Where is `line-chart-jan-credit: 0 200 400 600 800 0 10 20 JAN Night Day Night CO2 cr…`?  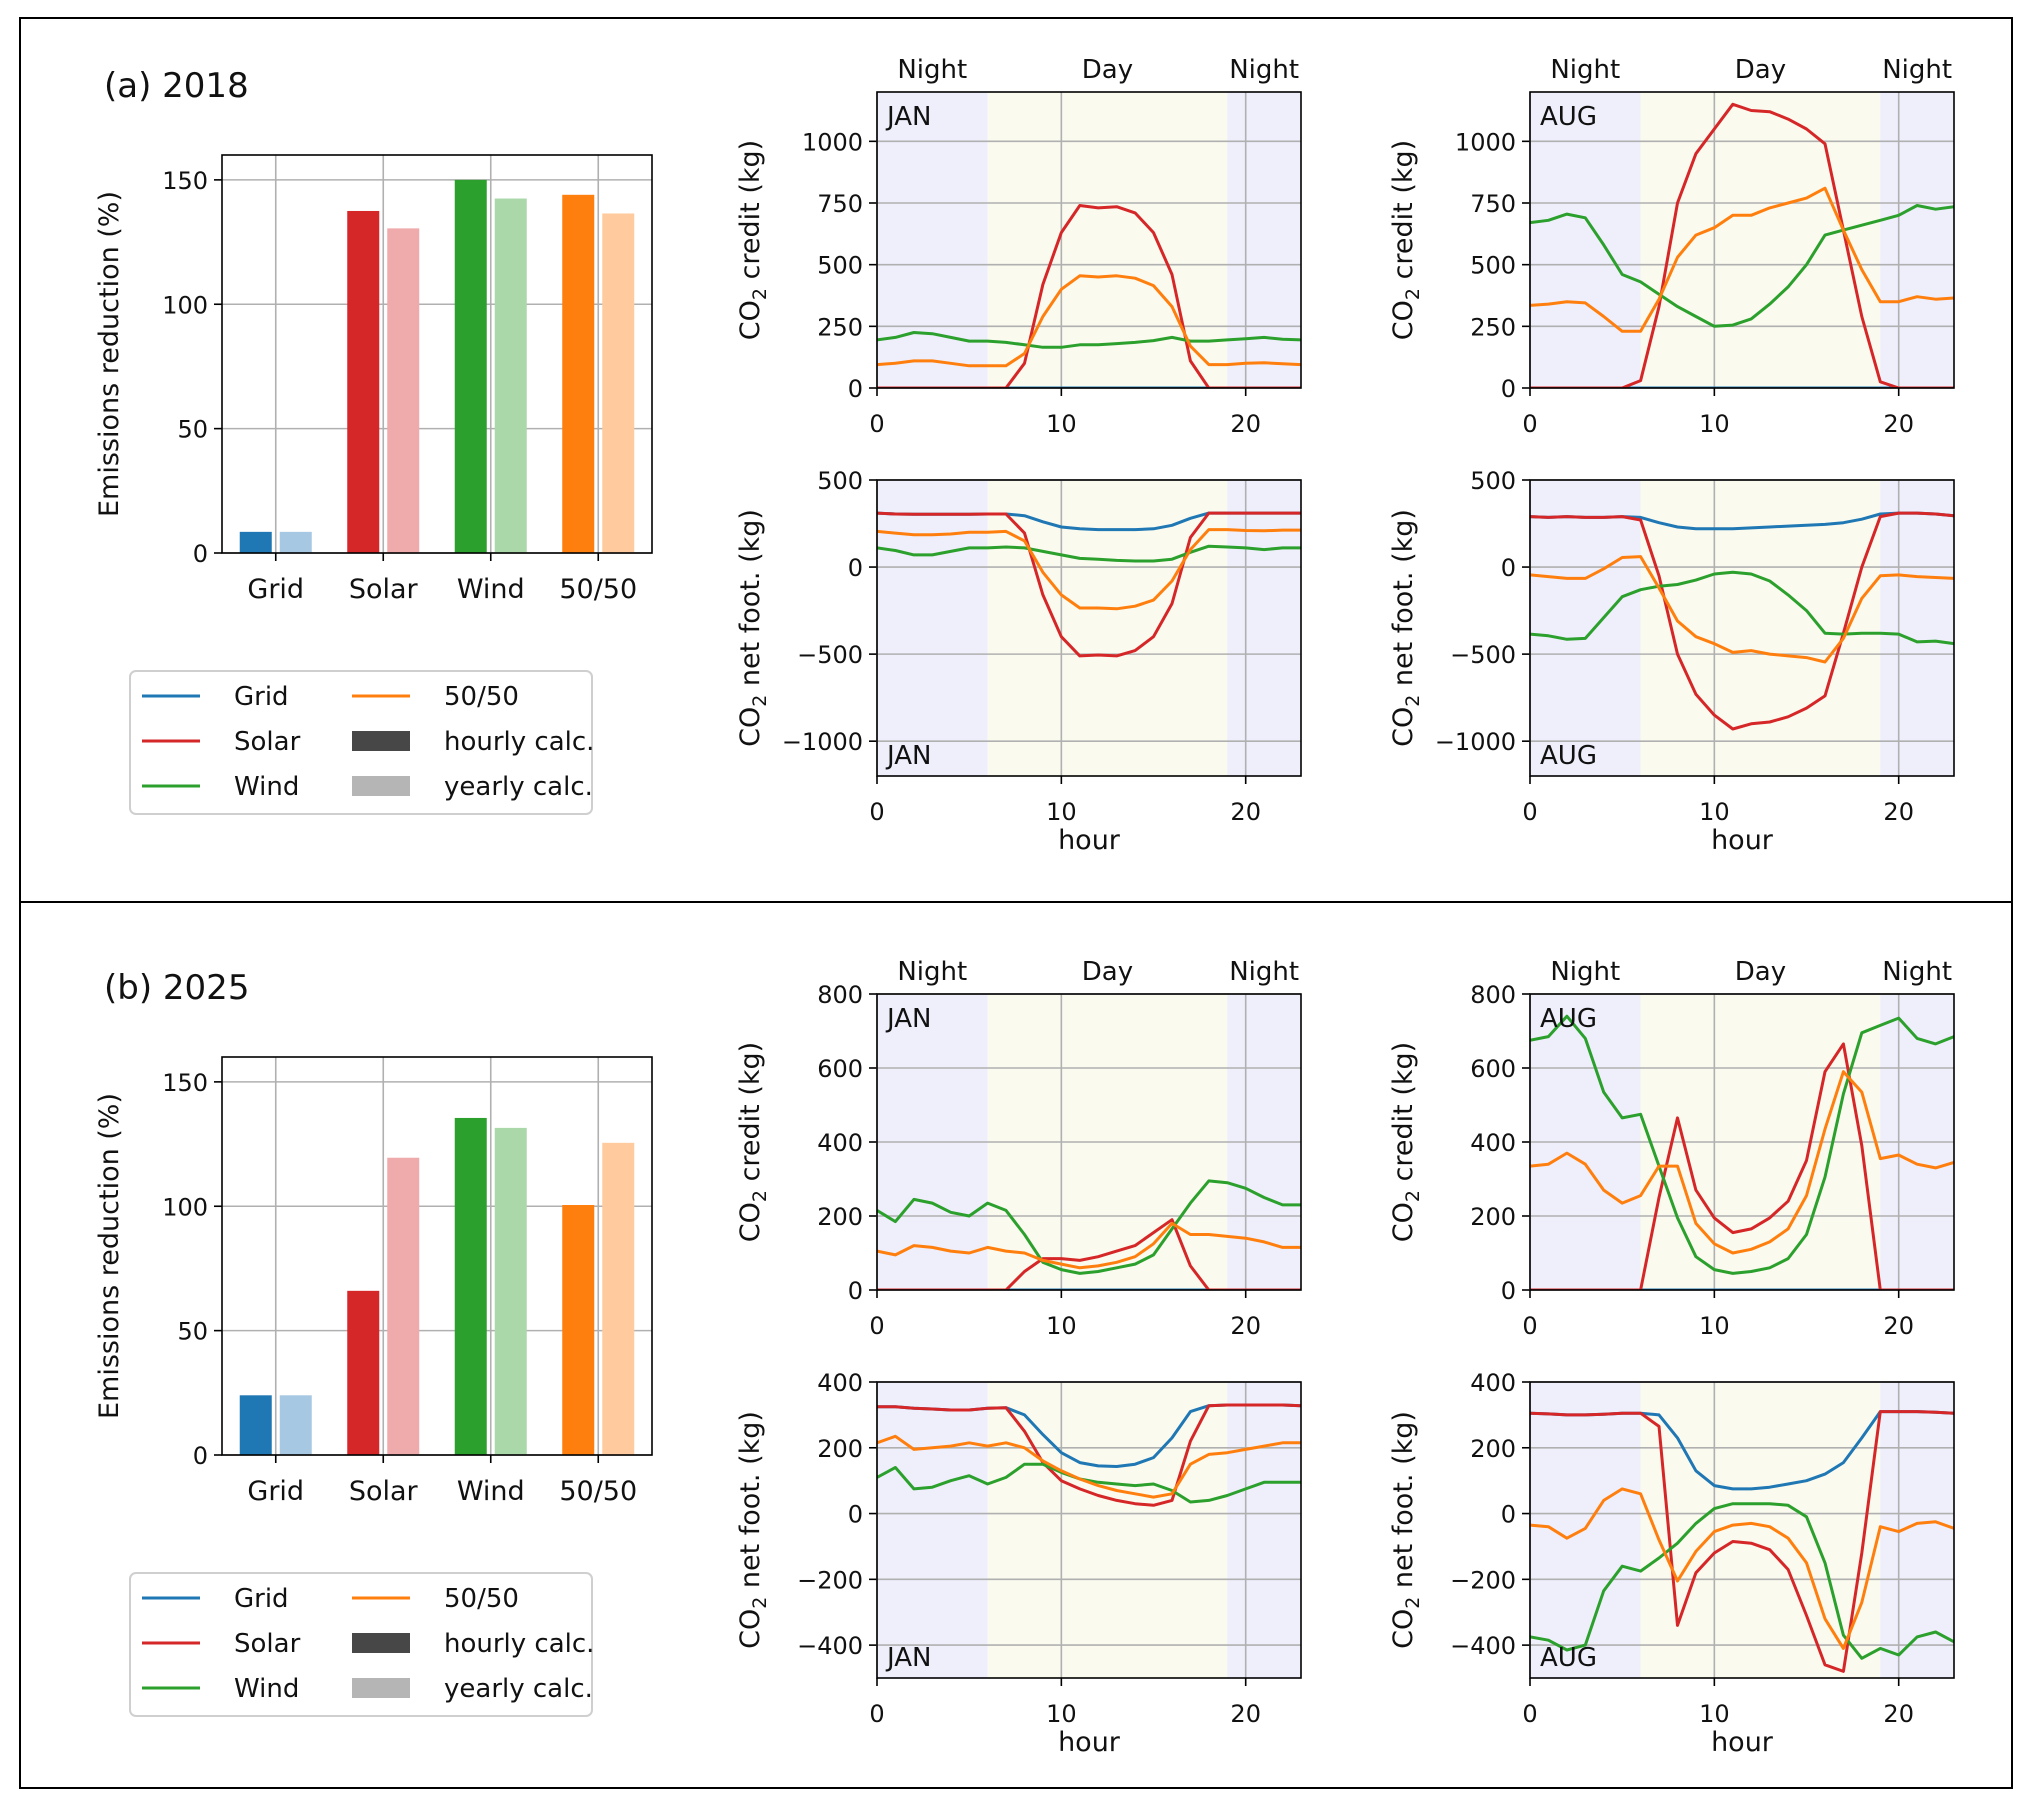 line-chart-jan-credit: 0 200 400 600 800 0 10 20 JAN Night Day Night CO2 cr… is located at coordinates (1018, 1148).